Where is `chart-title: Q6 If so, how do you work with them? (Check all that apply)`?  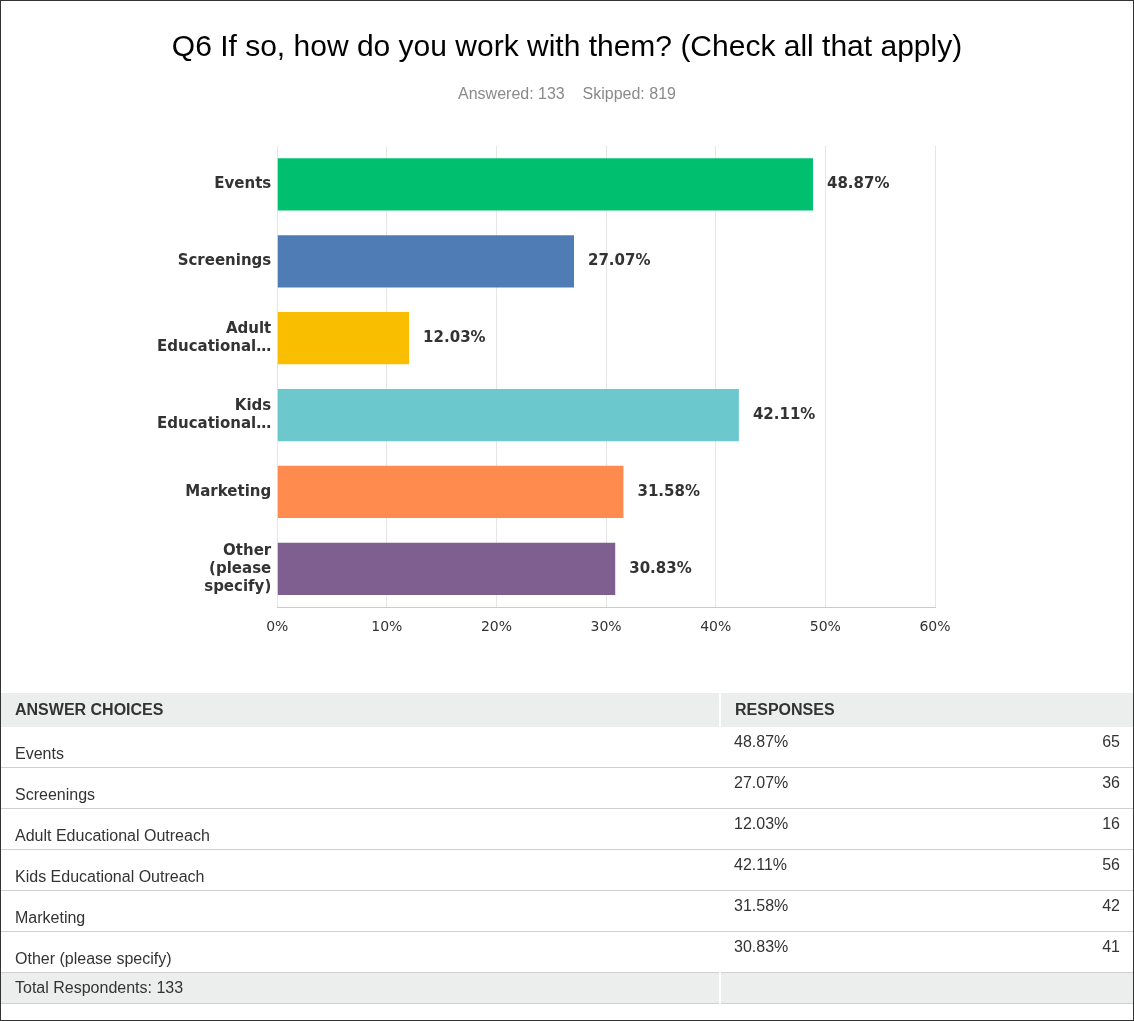
chart-title: Q6 If so, how do you work with them? (Check all that apply) is located at coordinates (567, 46).